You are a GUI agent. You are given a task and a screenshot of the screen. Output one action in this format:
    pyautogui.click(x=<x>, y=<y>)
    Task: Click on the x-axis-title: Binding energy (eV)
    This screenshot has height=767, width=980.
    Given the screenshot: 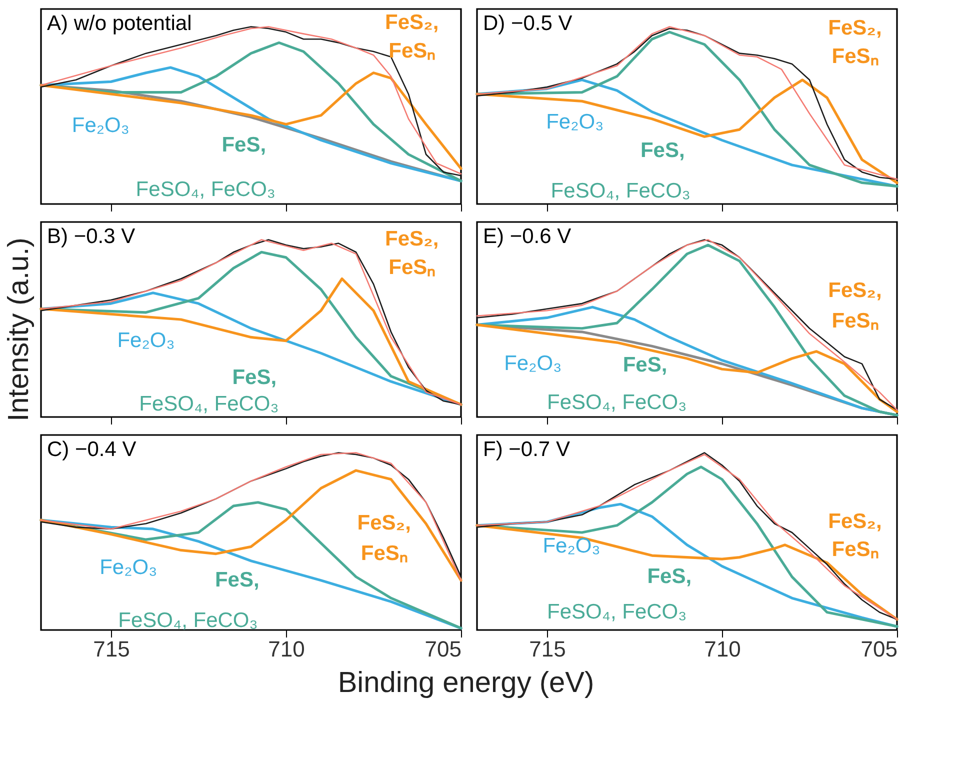 What is the action you would take?
    pyautogui.click(x=466, y=683)
    